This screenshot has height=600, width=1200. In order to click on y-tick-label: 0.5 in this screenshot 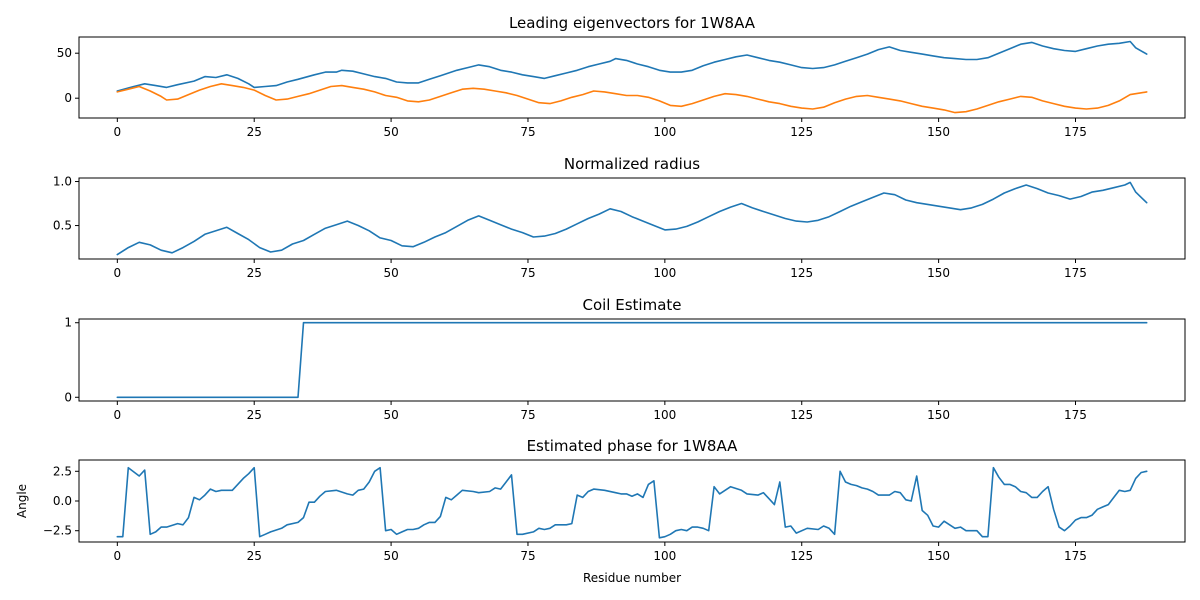, I will do `click(62, 226)`.